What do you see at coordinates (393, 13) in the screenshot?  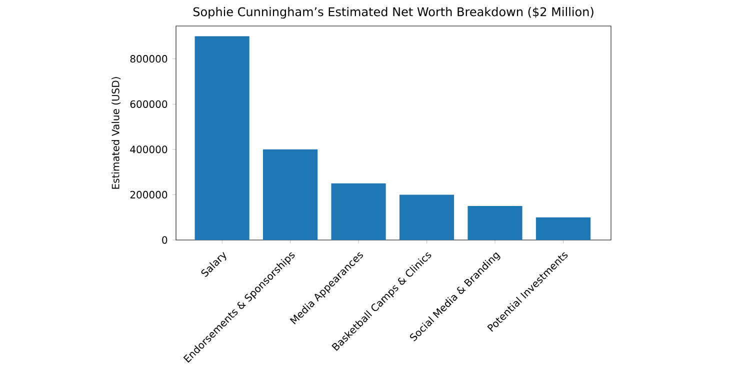 I see `chart-title: Sophie Cunningham’s Estimated Net Worth Breakdown ($2 Million)` at bounding box center [393, 13].